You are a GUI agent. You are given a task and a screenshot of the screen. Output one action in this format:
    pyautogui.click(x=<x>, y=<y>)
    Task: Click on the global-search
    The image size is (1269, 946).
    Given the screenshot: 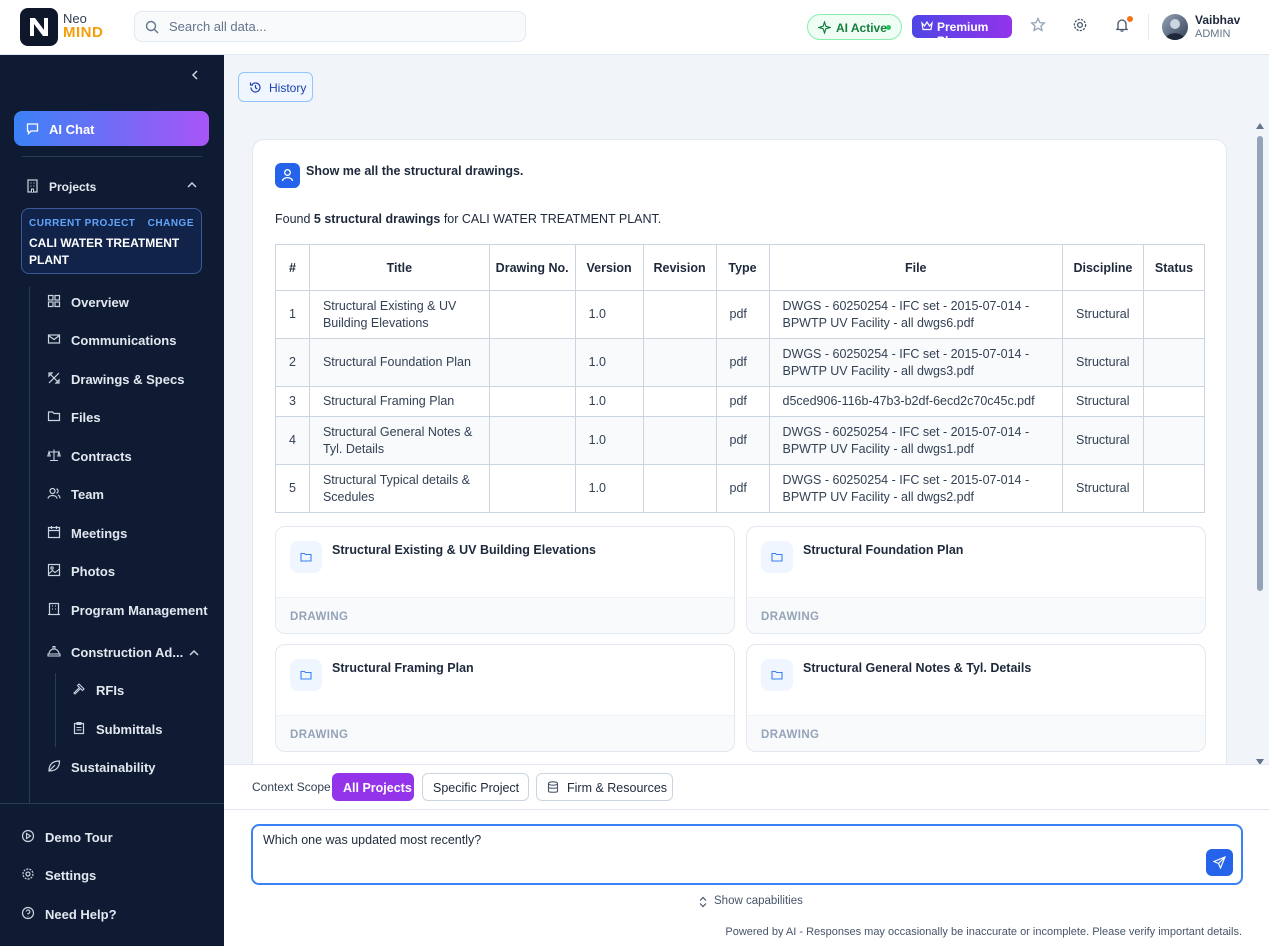 What is the action you would take?
    pyautogui.click(x=330, y=26)
    